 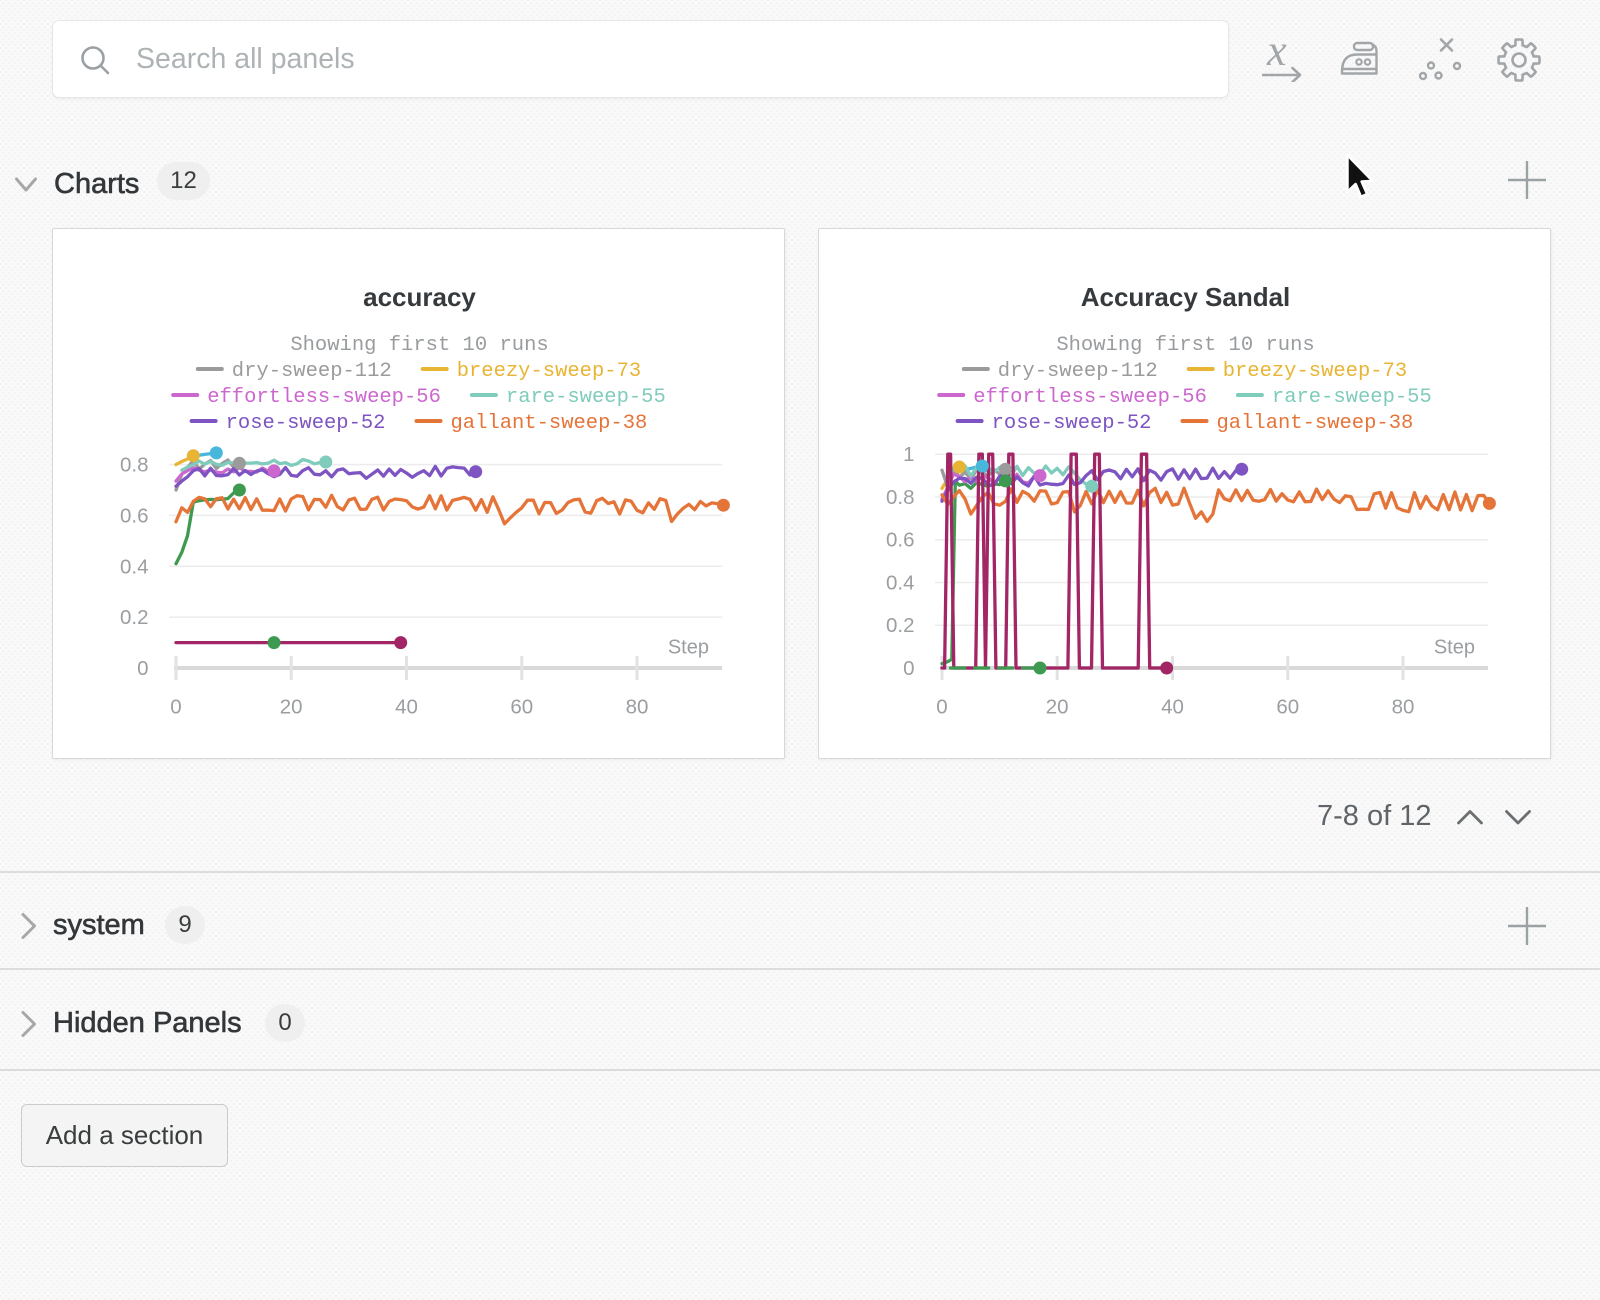 I want to click on svg-text: 1, so click(x=908, y=454).